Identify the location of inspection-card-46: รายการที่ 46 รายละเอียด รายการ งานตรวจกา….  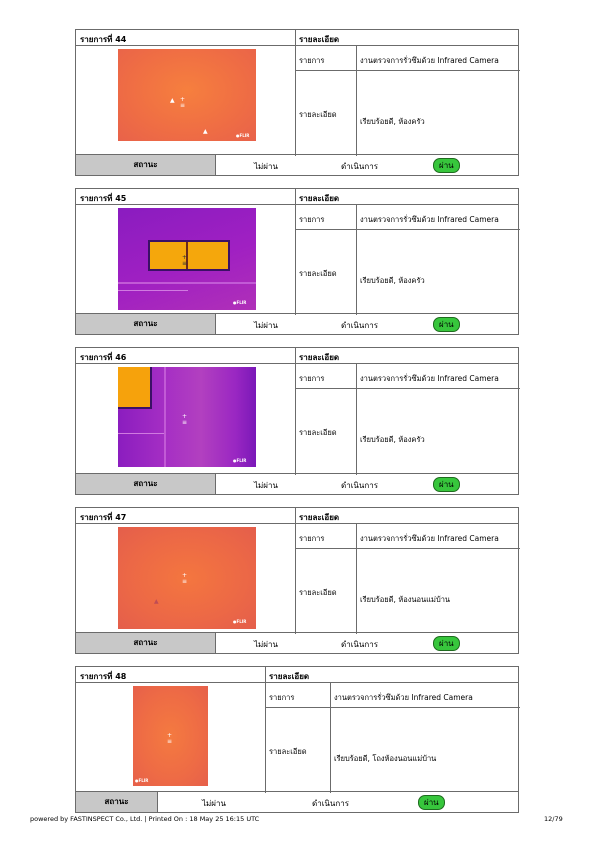
(297, 421).